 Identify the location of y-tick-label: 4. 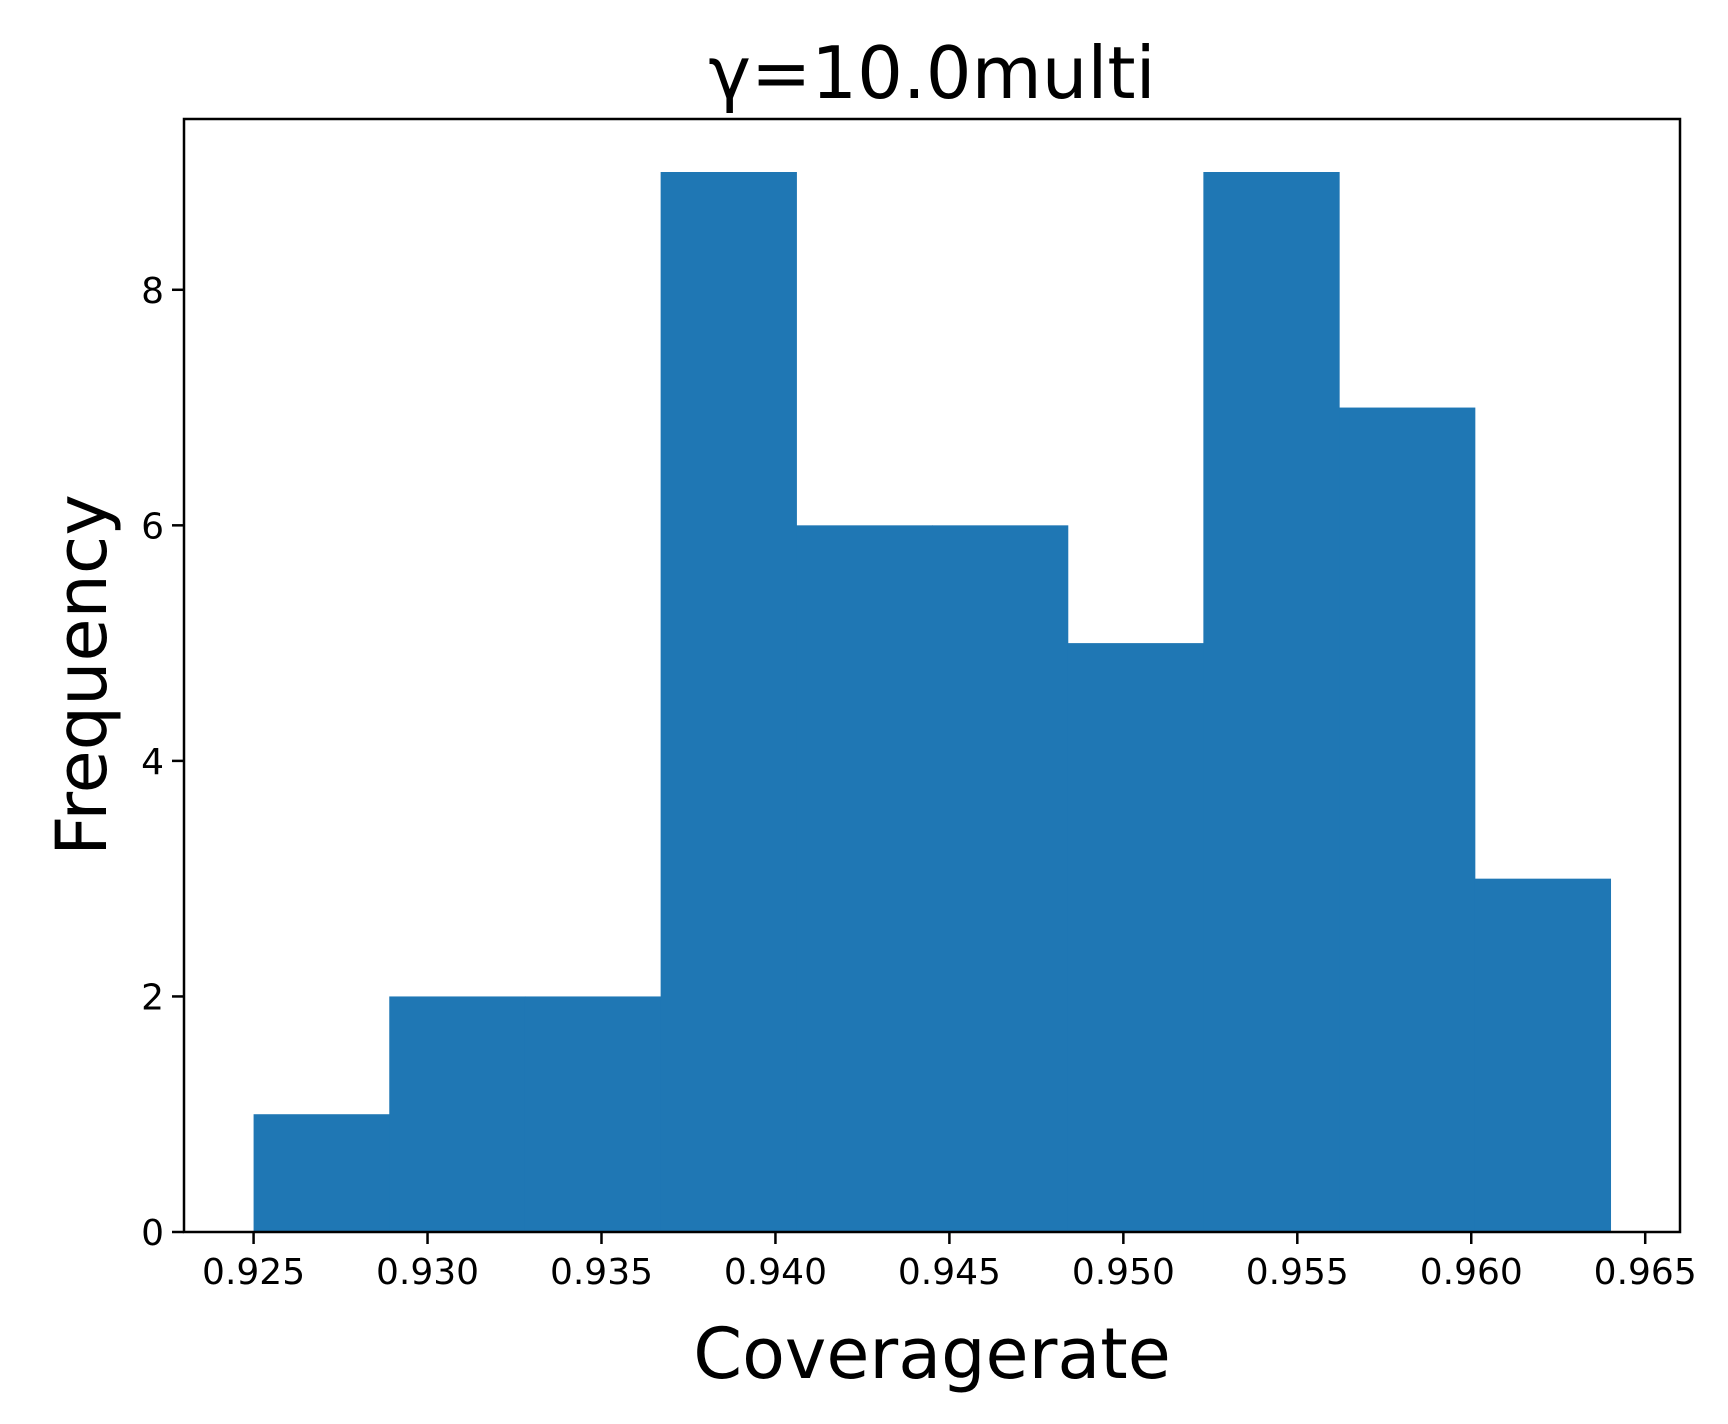
(152, 762).